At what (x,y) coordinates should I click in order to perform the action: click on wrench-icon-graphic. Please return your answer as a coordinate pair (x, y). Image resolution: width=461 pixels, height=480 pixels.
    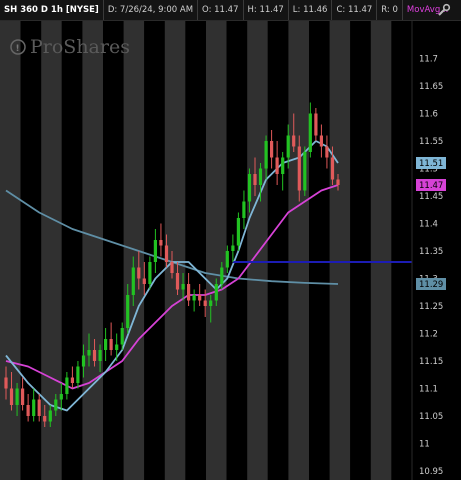
    Looking at the image, I should click on (444, 9).